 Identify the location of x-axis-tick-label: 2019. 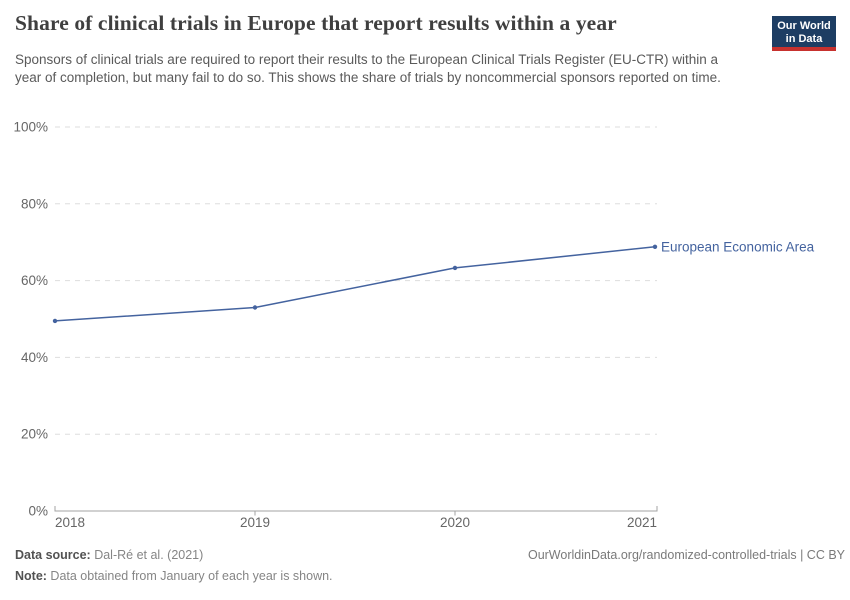
(255, 522).